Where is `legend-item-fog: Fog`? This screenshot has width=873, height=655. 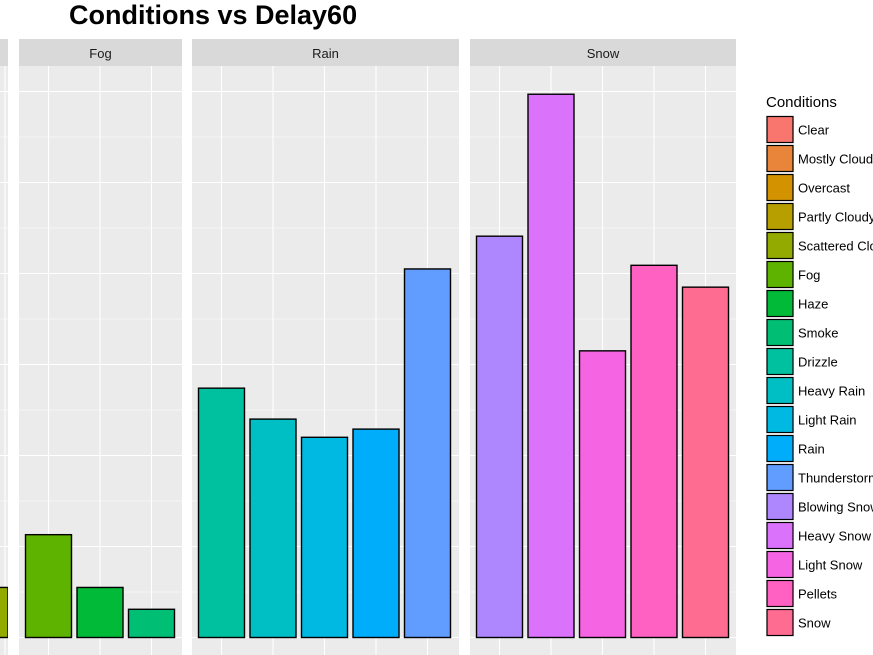 legend-item-fog: Fog is located at coordinates (793, 274).